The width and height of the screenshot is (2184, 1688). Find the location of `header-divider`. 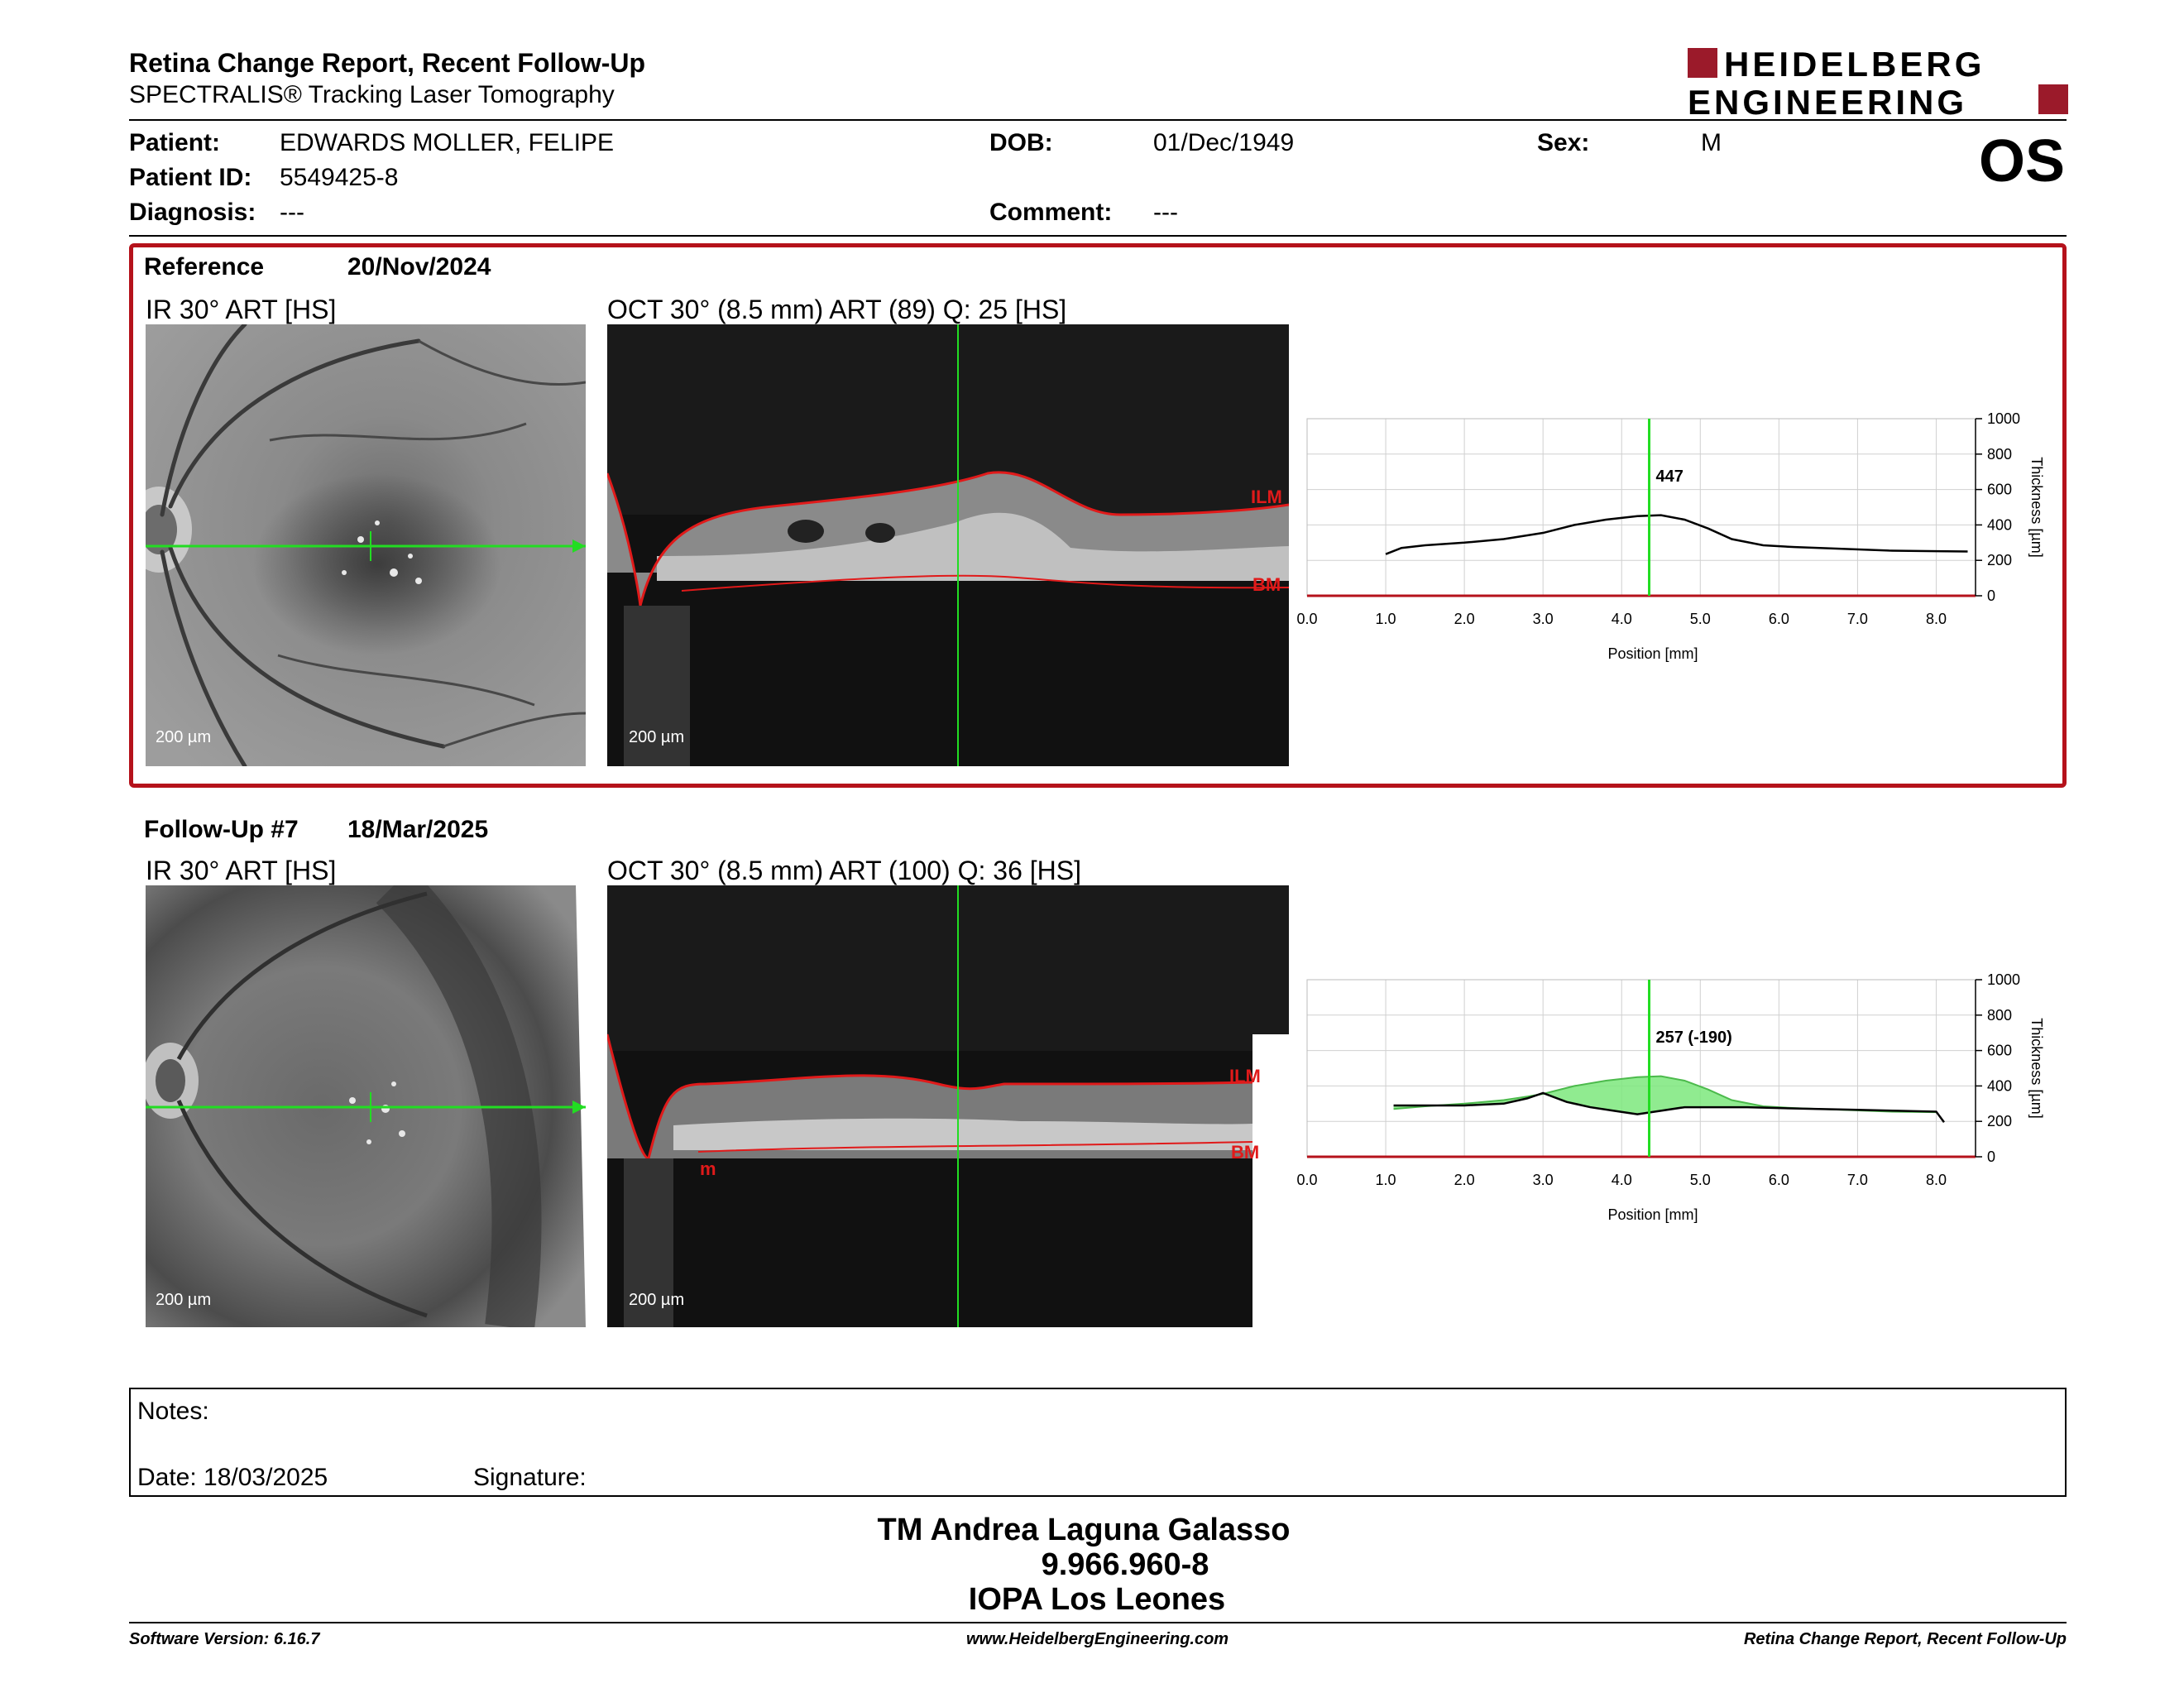

header-divider is located at coordinates (1098, 120).